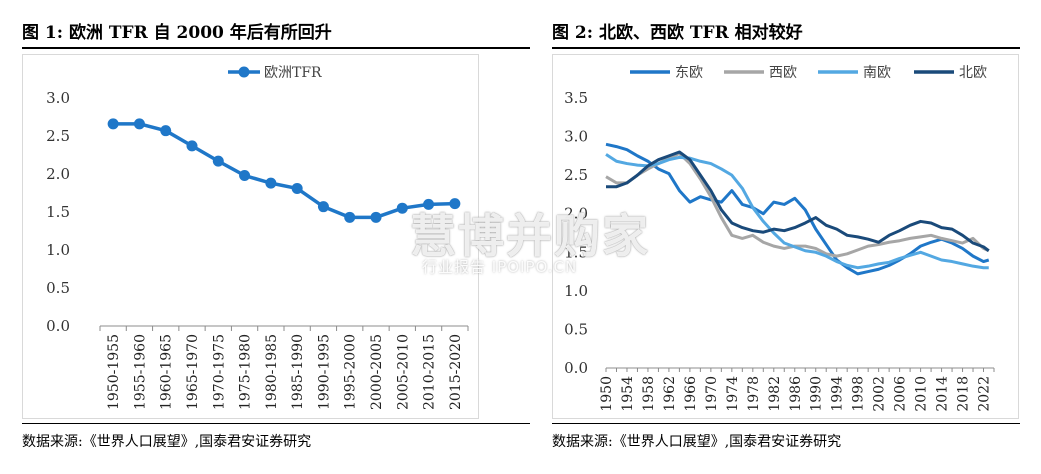  What do you see at coordinates (298, 372) in the screenshot?
I see `x-tick-label: 1985-1990` at bounding box center [298, 372].